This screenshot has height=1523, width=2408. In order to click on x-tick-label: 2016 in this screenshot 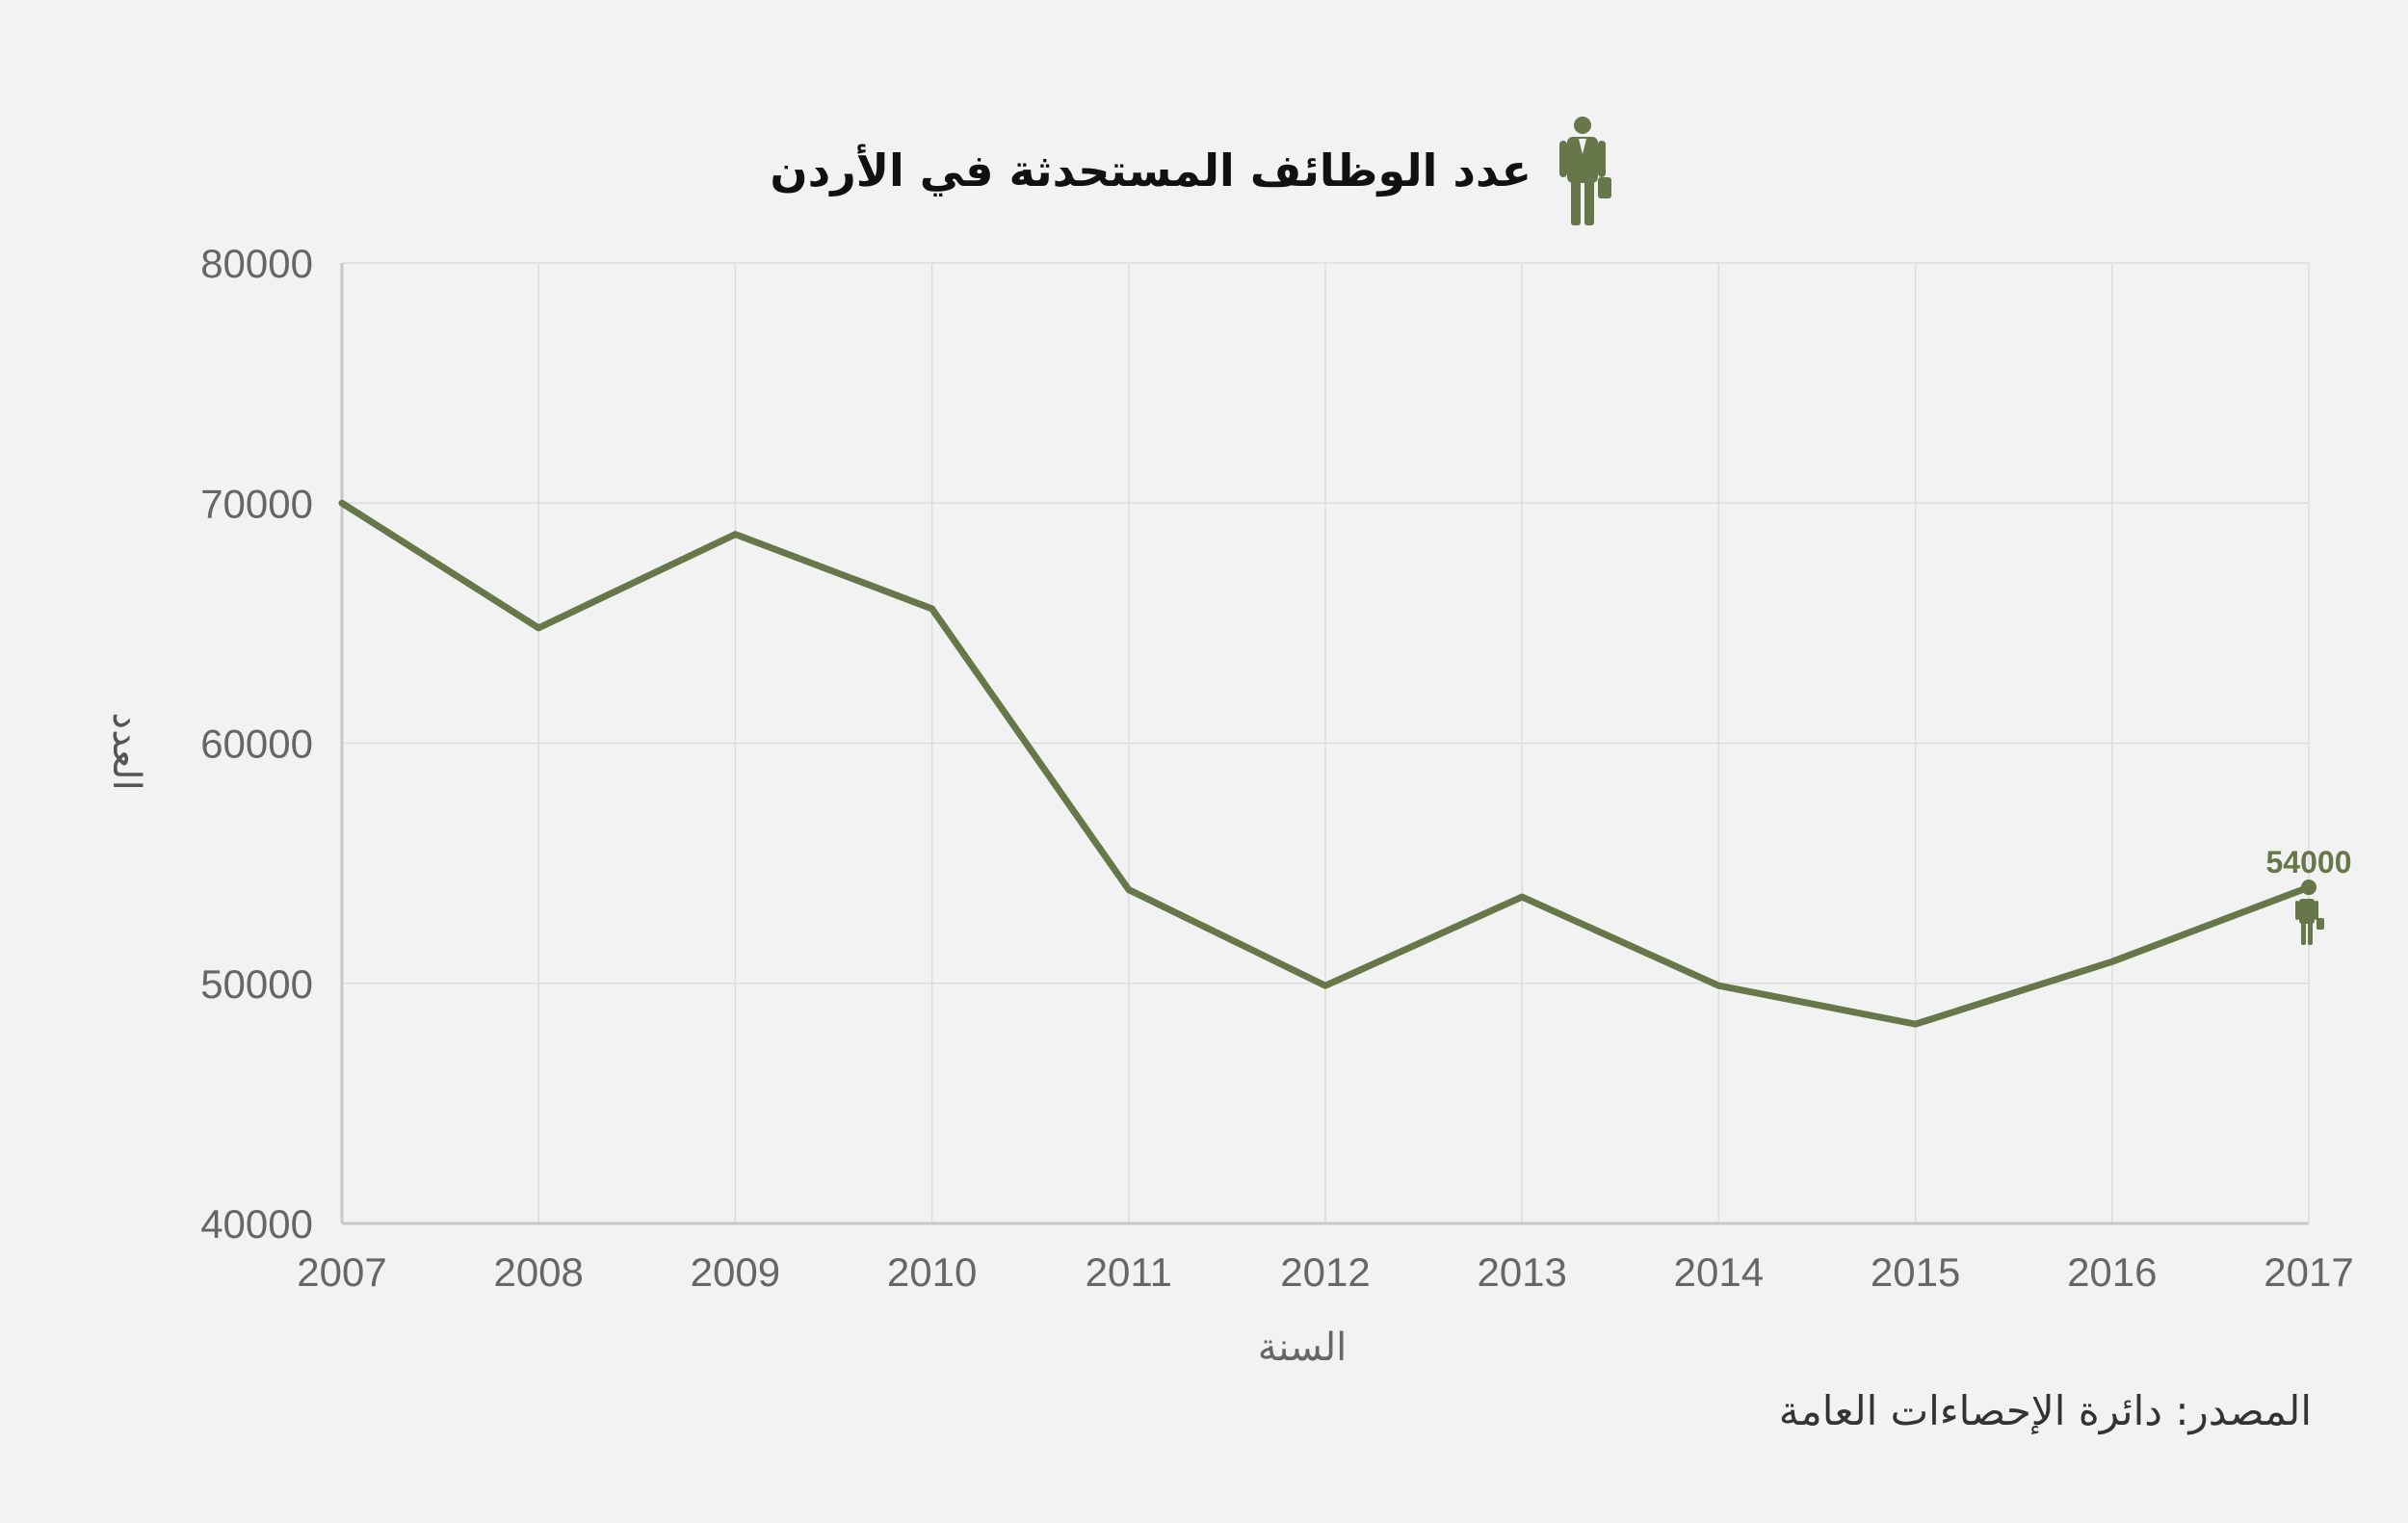, I will do `click(2112, 1272)`.